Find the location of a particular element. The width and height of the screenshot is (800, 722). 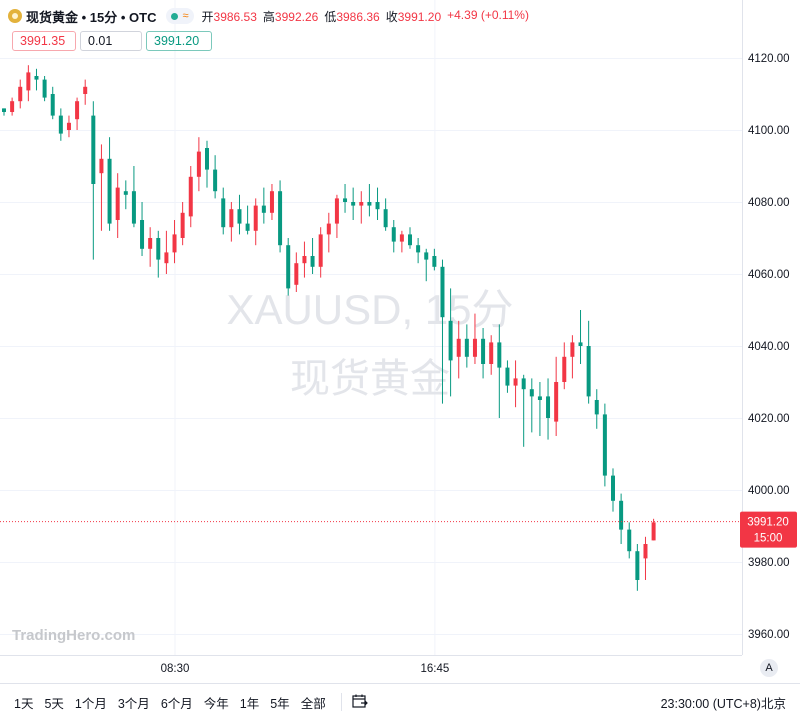

range-1d: 1天 is located at coordinates (24, 704).